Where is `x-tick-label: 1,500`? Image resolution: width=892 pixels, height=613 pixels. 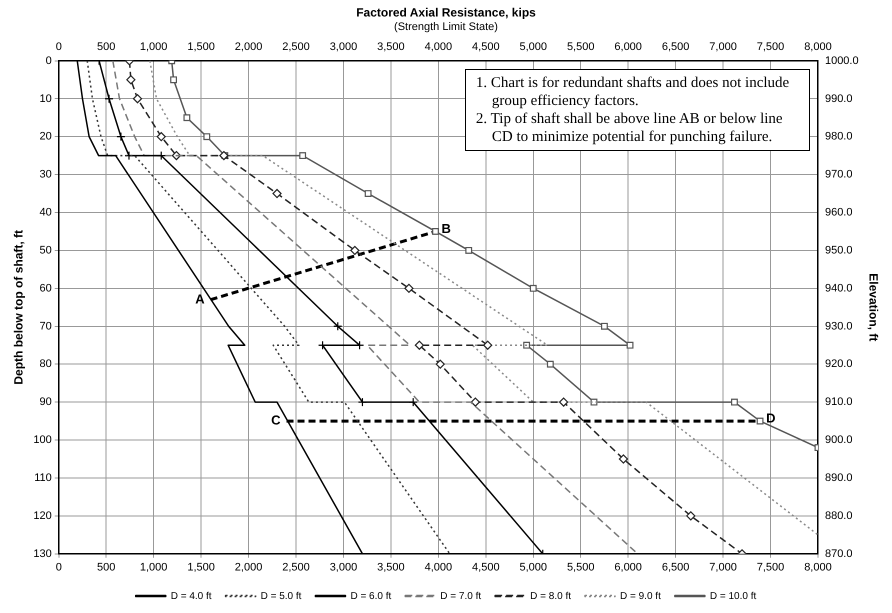 x-tick-label: 1,500 is located at coordinates (201, 47).